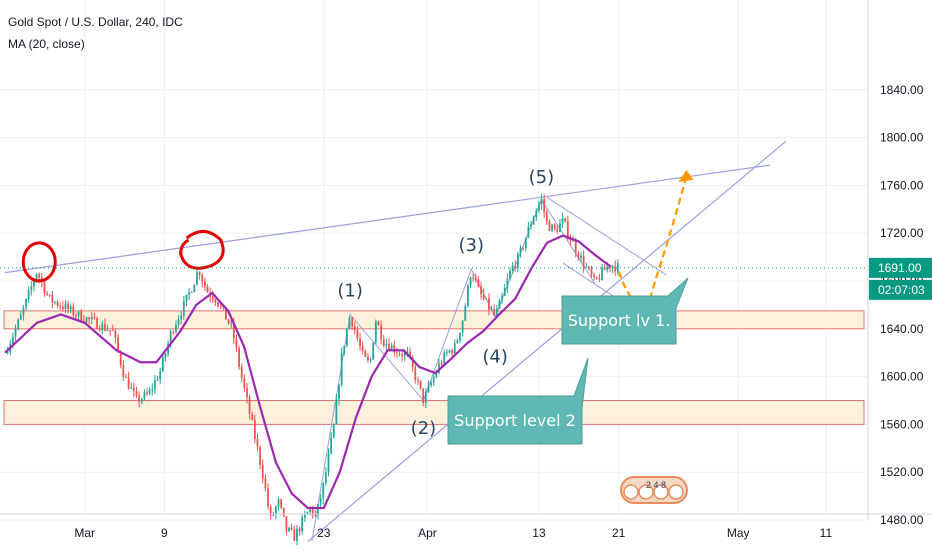  Describe the element at coordinates (427, 533) in the screenshot. I see `x-tick-label: Apr` at that location.